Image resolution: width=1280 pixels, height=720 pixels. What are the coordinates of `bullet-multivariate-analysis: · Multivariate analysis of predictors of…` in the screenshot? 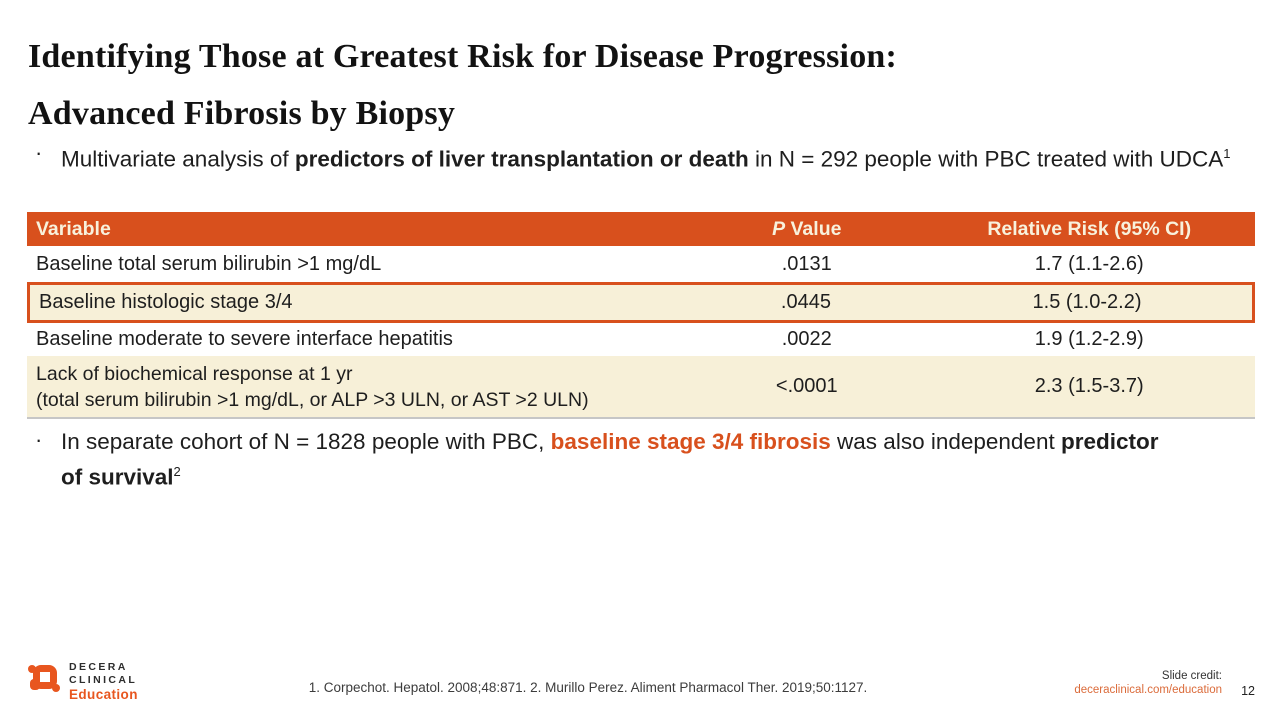 It's located at (648, 157).